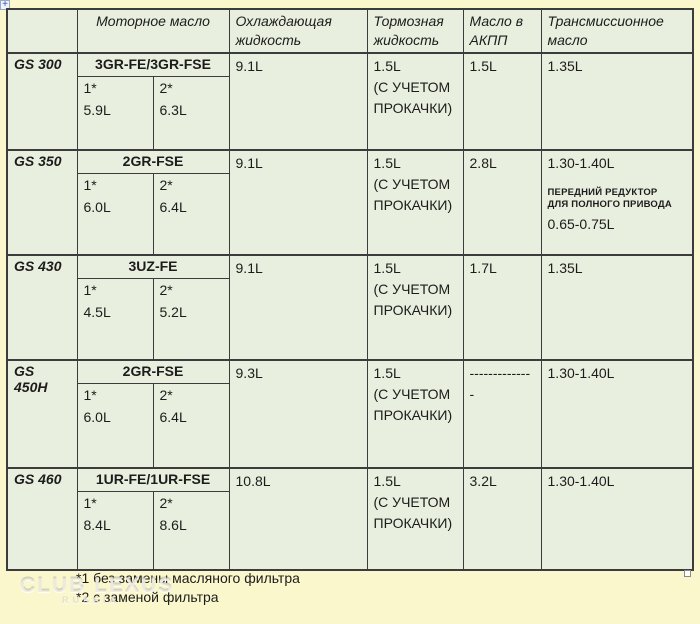 The width and height of the screenshot is (700, 624). What do you see at coordinates (153, 266) in the screenshot?
I see `engine-cell: 3UZ-FE` at bounding box center [153, 266].